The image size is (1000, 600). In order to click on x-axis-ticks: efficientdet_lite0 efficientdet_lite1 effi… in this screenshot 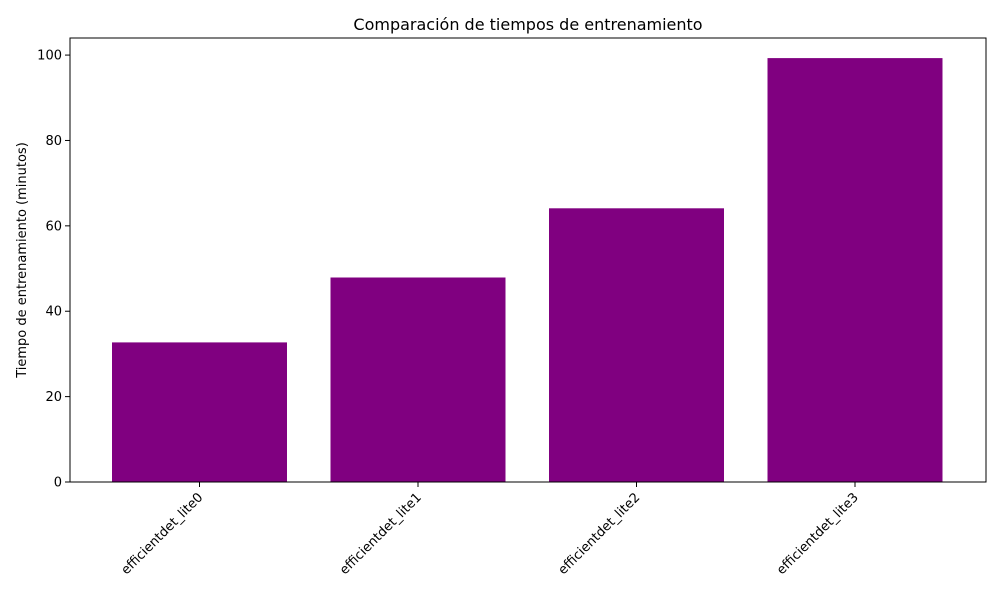, I will do `click(490, 530)`.